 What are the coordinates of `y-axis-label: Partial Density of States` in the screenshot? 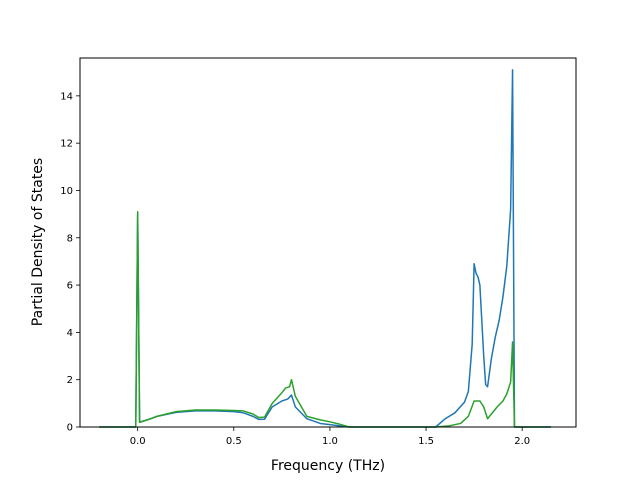 It's located at (38, 242).